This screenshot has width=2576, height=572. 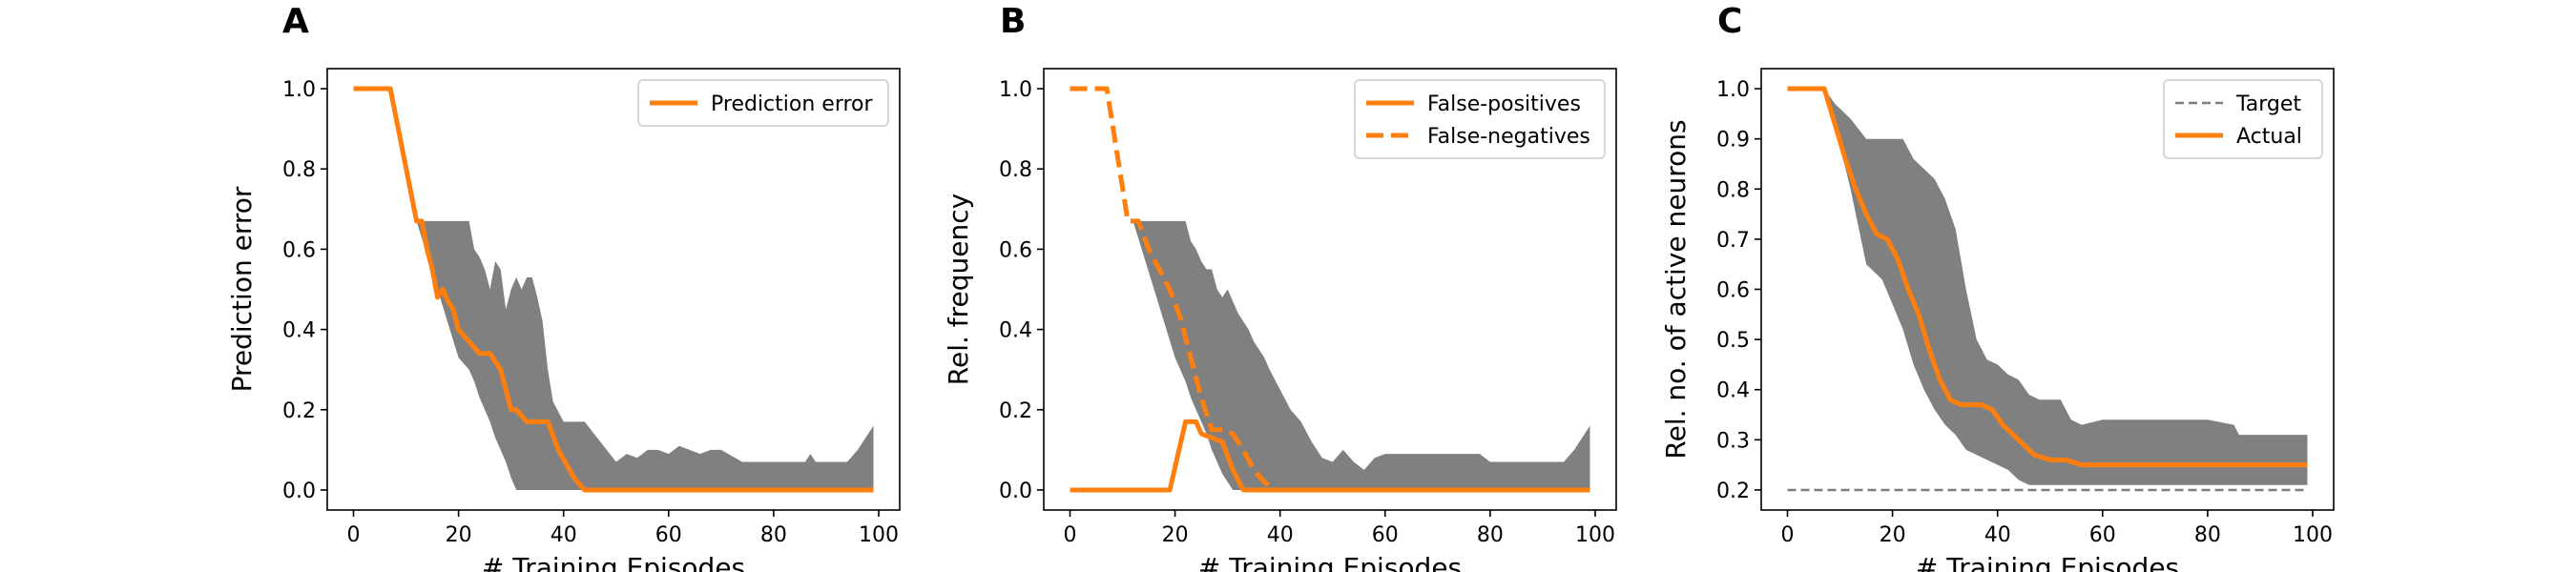 I want to click on y-tick-label: 0.9, so click(x=1733, y=141).